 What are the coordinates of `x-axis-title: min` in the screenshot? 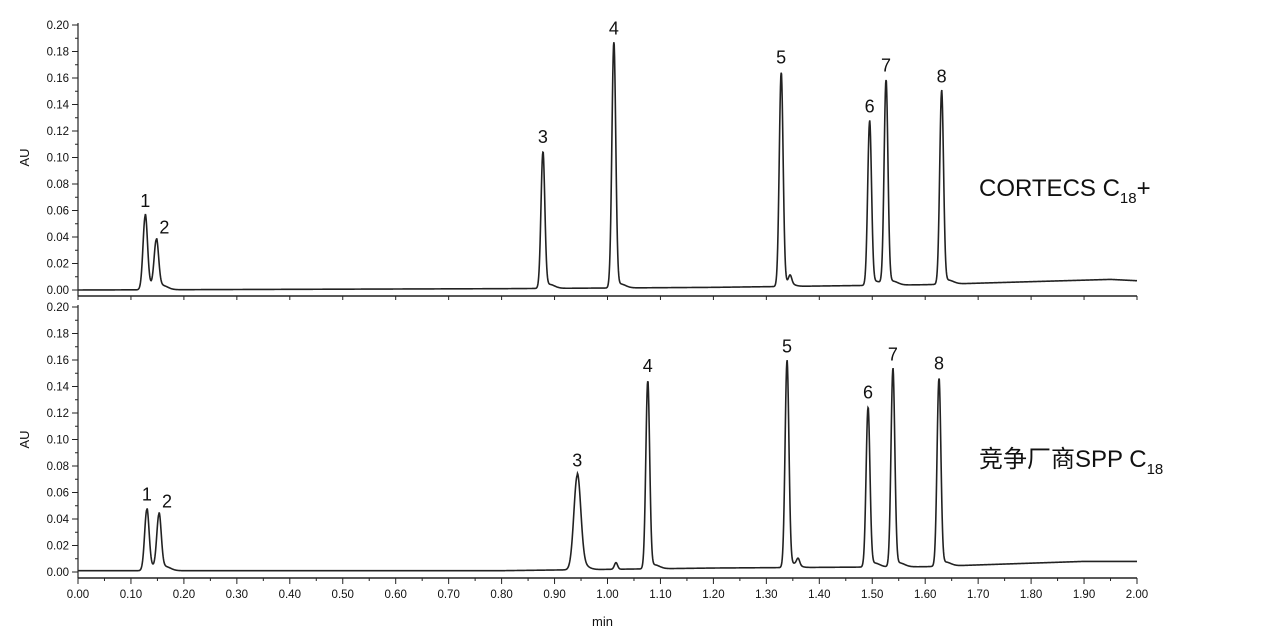 It's located at (602, 621).